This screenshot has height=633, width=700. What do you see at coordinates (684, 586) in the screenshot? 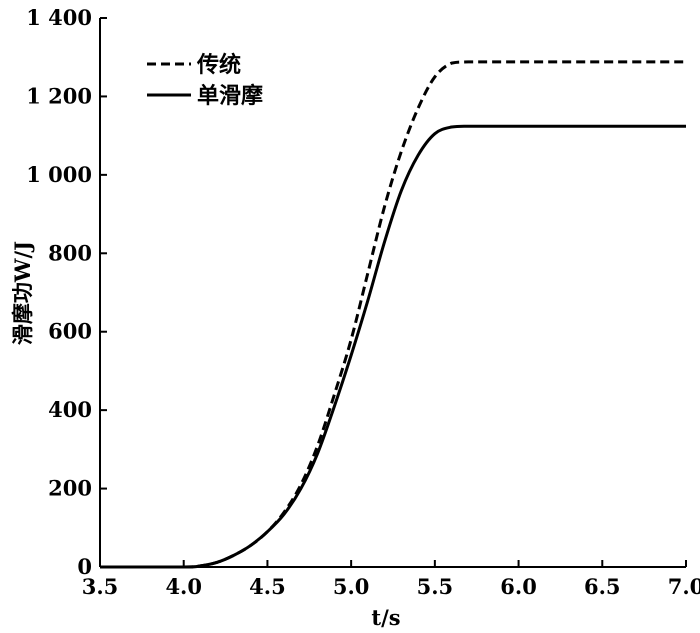
I see `x-tick-label: 7.0` at bounding box center [684, 586].